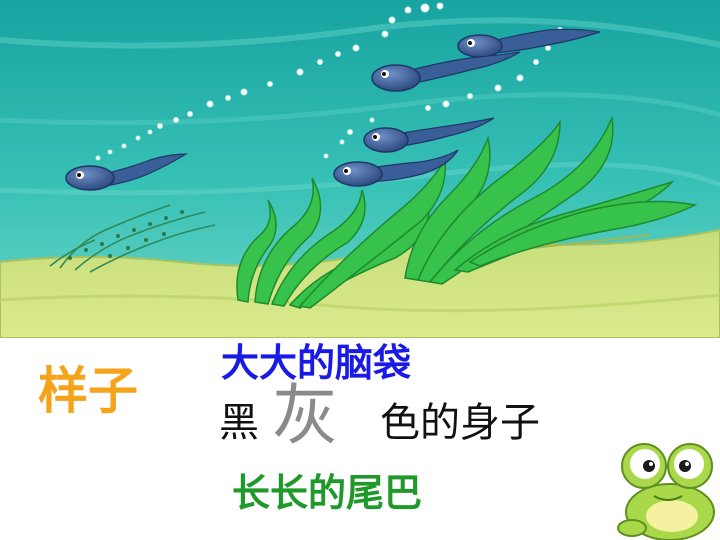 This screenshot has height=540, width=720. What do you see at coordinates (239, 423) in the screenshot?
I see `color-word-black: 黑` at bounding box center [239, 423].